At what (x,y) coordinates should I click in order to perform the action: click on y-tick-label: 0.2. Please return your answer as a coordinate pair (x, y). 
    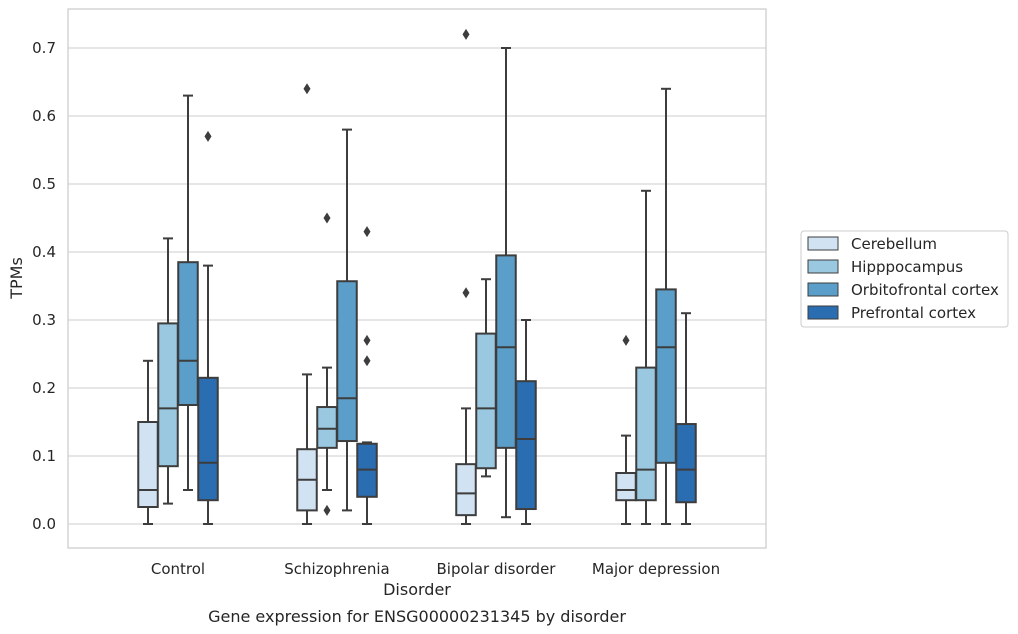
    Looking at the image, I should click on (44, 388).